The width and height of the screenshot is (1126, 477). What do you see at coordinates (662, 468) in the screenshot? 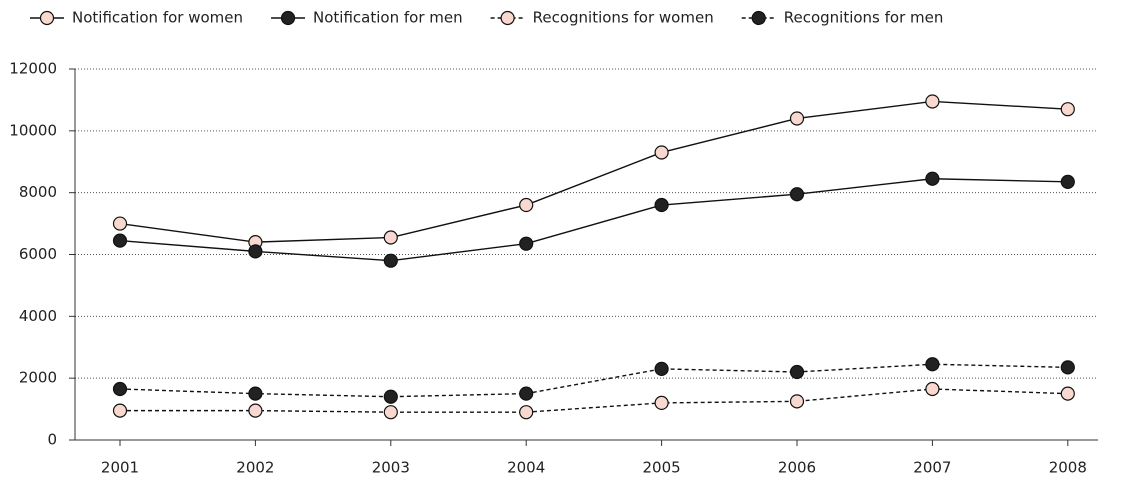
I see `x-tick-label: 2005` at bounding box center [662, 468].